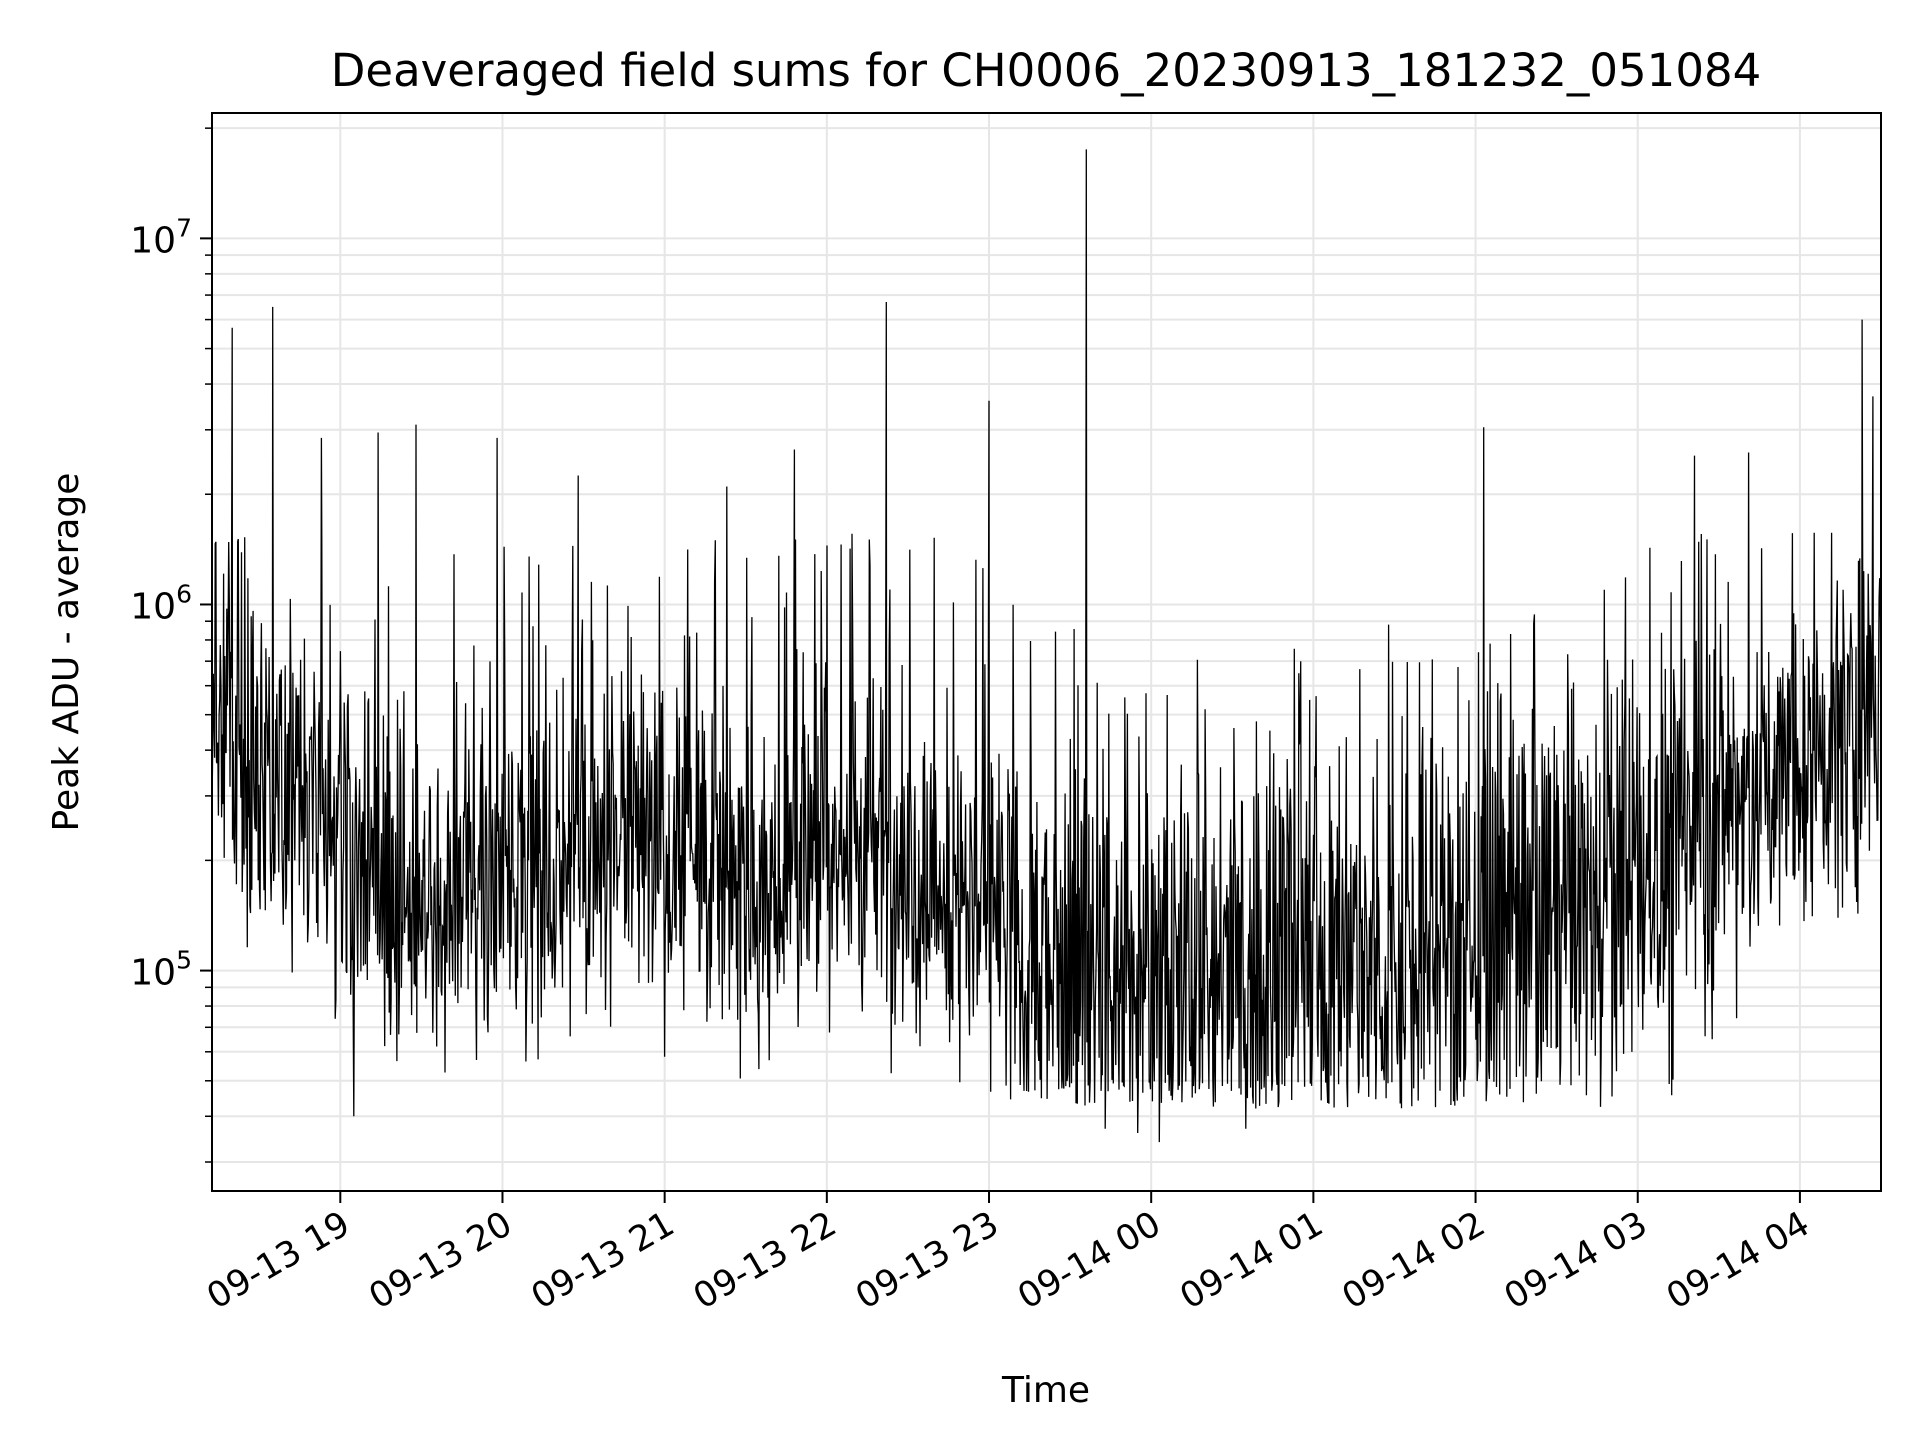 Image resolution: width=1920 pixels, height=1440 pixels. What do you see at coordinates (1414, 1260) in the screenshot?
I see `x-tick-label: 09-14 02` at bounding box center [1414, 1260].